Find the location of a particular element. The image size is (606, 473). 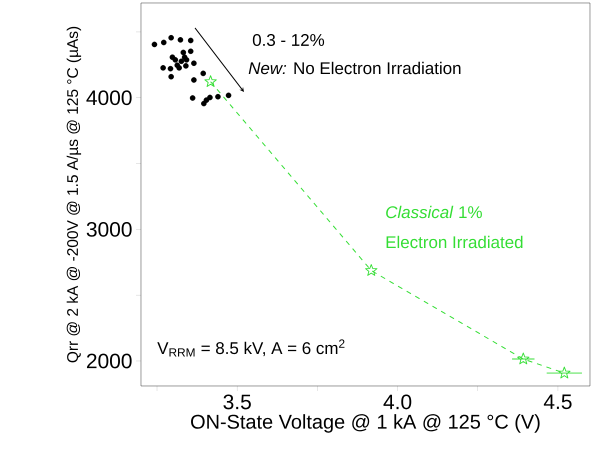

x-tick-label: 4.5 is located at coordinates (558, 402).